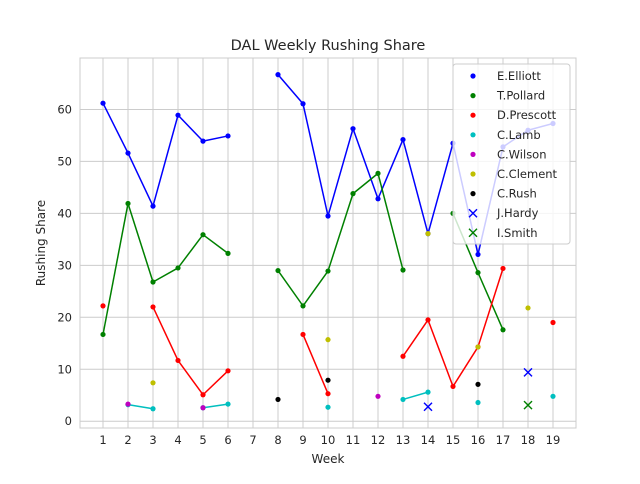  What do you see at coordinates (328, 46) in the screenshot?
I see `chart-title: DAL Weekly Rushing Share` at bounding box center [328, 46].